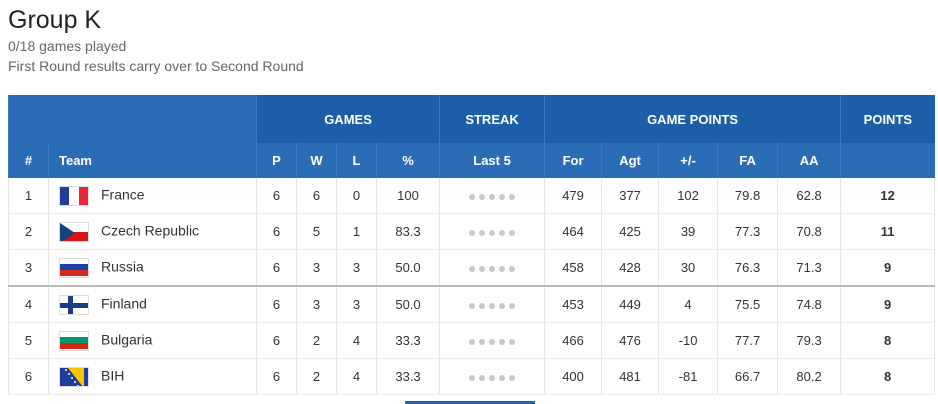 Image resolution: width=938 pixels, height=404 pixels. I want to click on col-wins: W, so click(316, 160).